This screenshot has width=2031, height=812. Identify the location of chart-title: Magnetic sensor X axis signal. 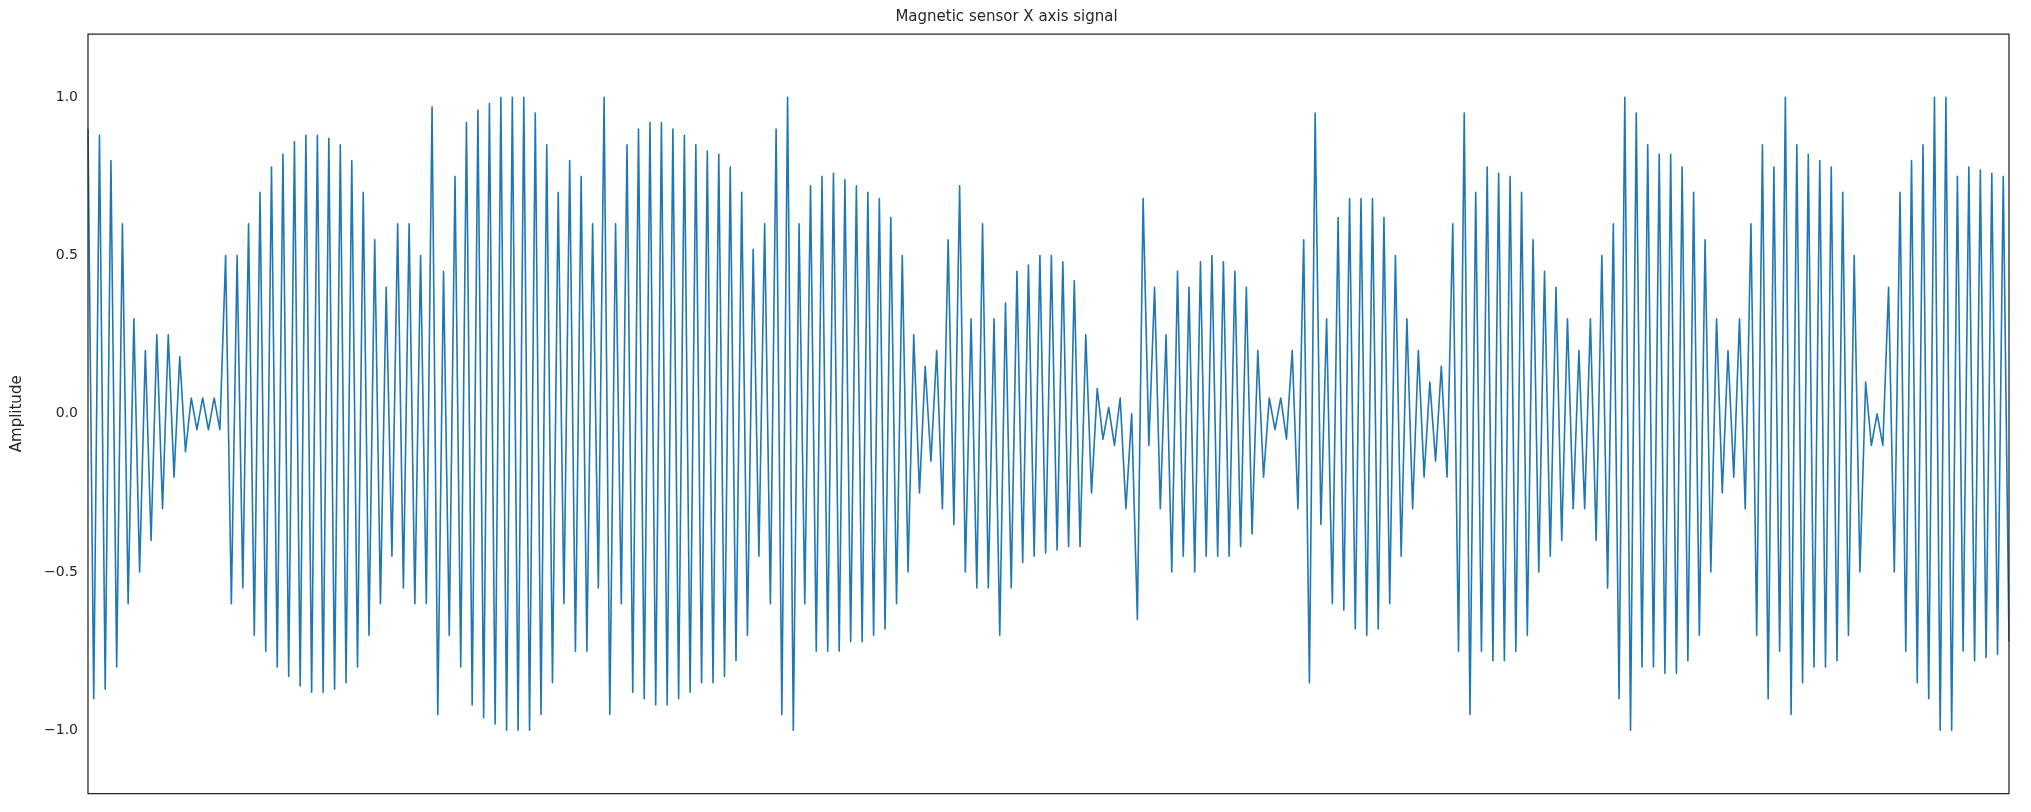
(1006, 15).